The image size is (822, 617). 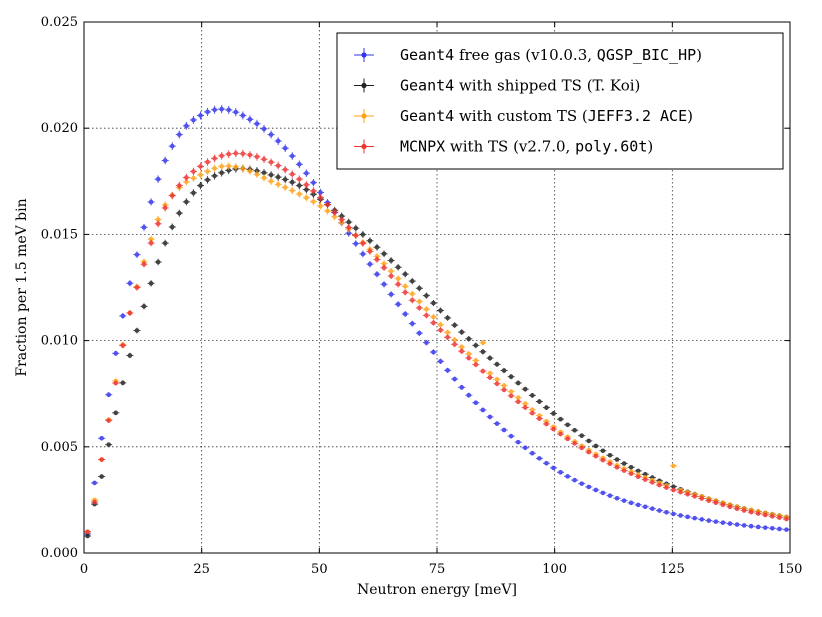 What do you see at coordinates (554, 569) in the screenshot?
I see `x-tick-label: 100` at bounding box center [554, 569].